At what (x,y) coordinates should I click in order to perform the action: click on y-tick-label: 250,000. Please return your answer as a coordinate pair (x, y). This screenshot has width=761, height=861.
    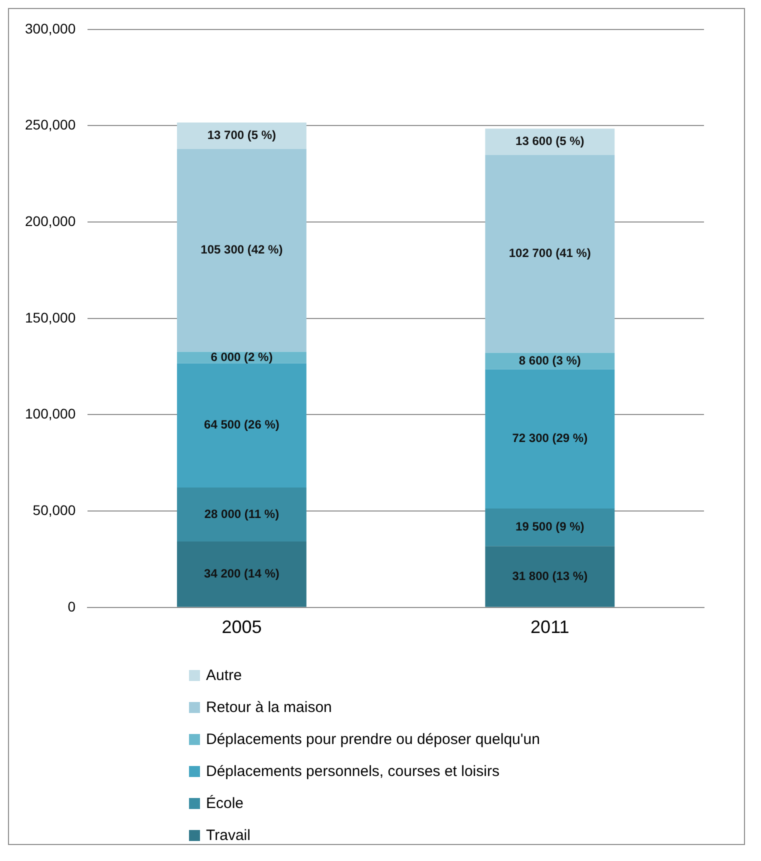
    Looking at the image, I should click on (50, 124).